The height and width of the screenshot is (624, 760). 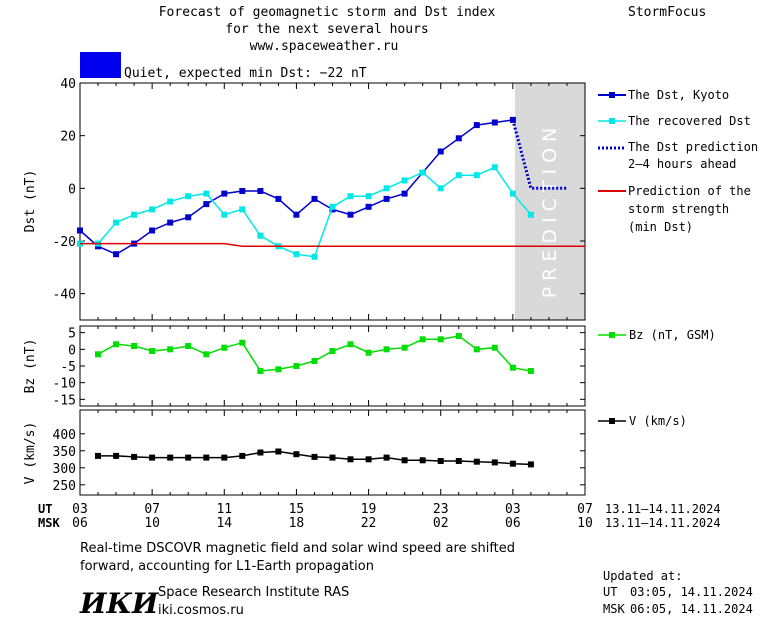 What do you see at coordinates (550, 210) in the screenshot?
I see `prediction-band-label: PREDICTION` at bounding box center [550, 210].